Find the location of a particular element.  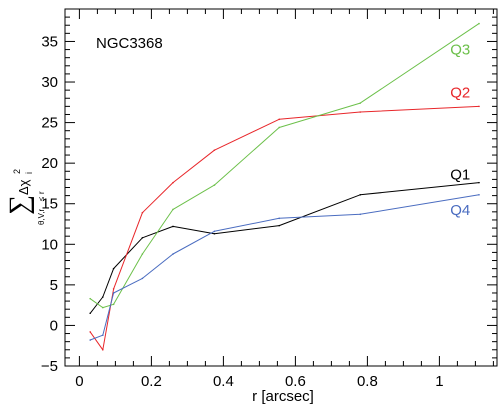

y-tick-label: 10 is located at coordinates (49, 244).